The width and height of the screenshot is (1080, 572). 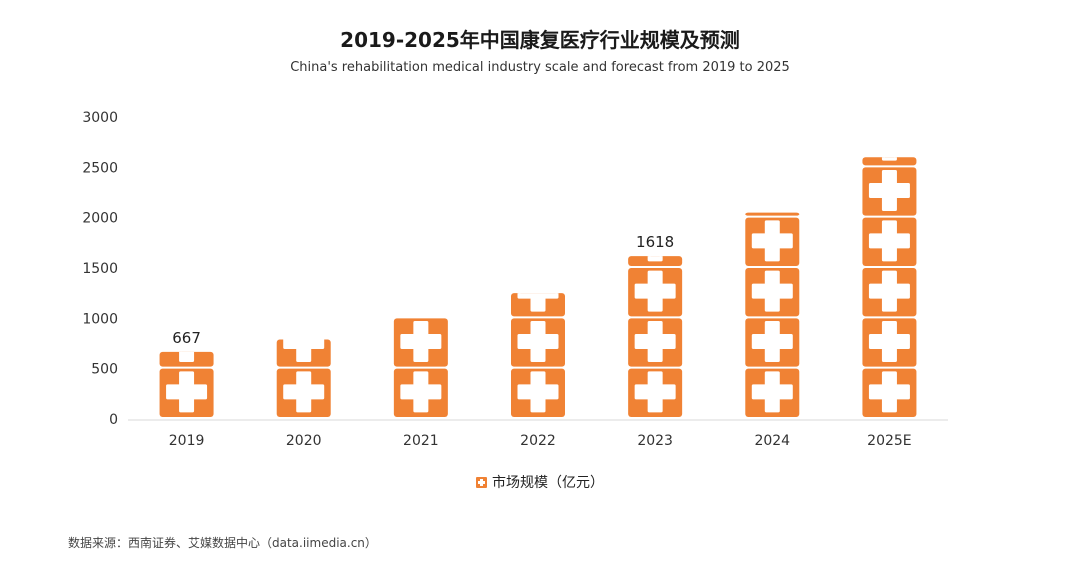 What do you see at coordinates (538, 441) in the screenshot?
I see `x-tick-label: 2022` at bounding box center [538, 441].